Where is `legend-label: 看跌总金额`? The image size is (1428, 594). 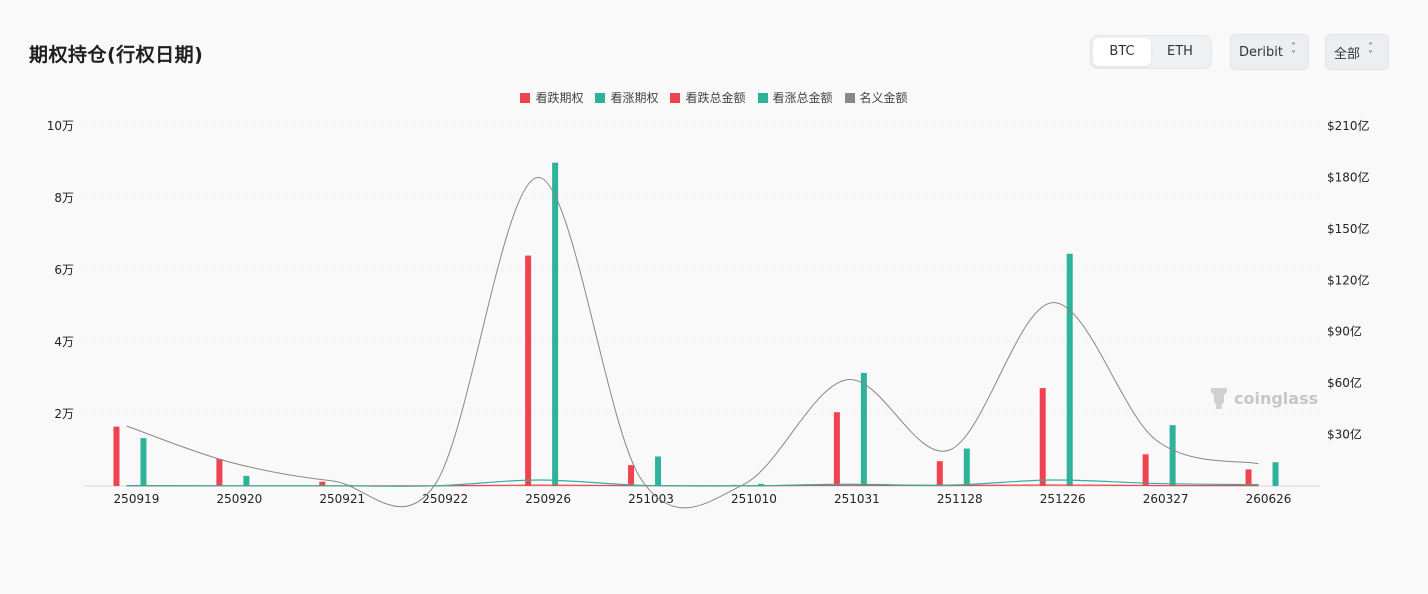 legend-label: 看跌总金额 is located at coordinates (715, 98).